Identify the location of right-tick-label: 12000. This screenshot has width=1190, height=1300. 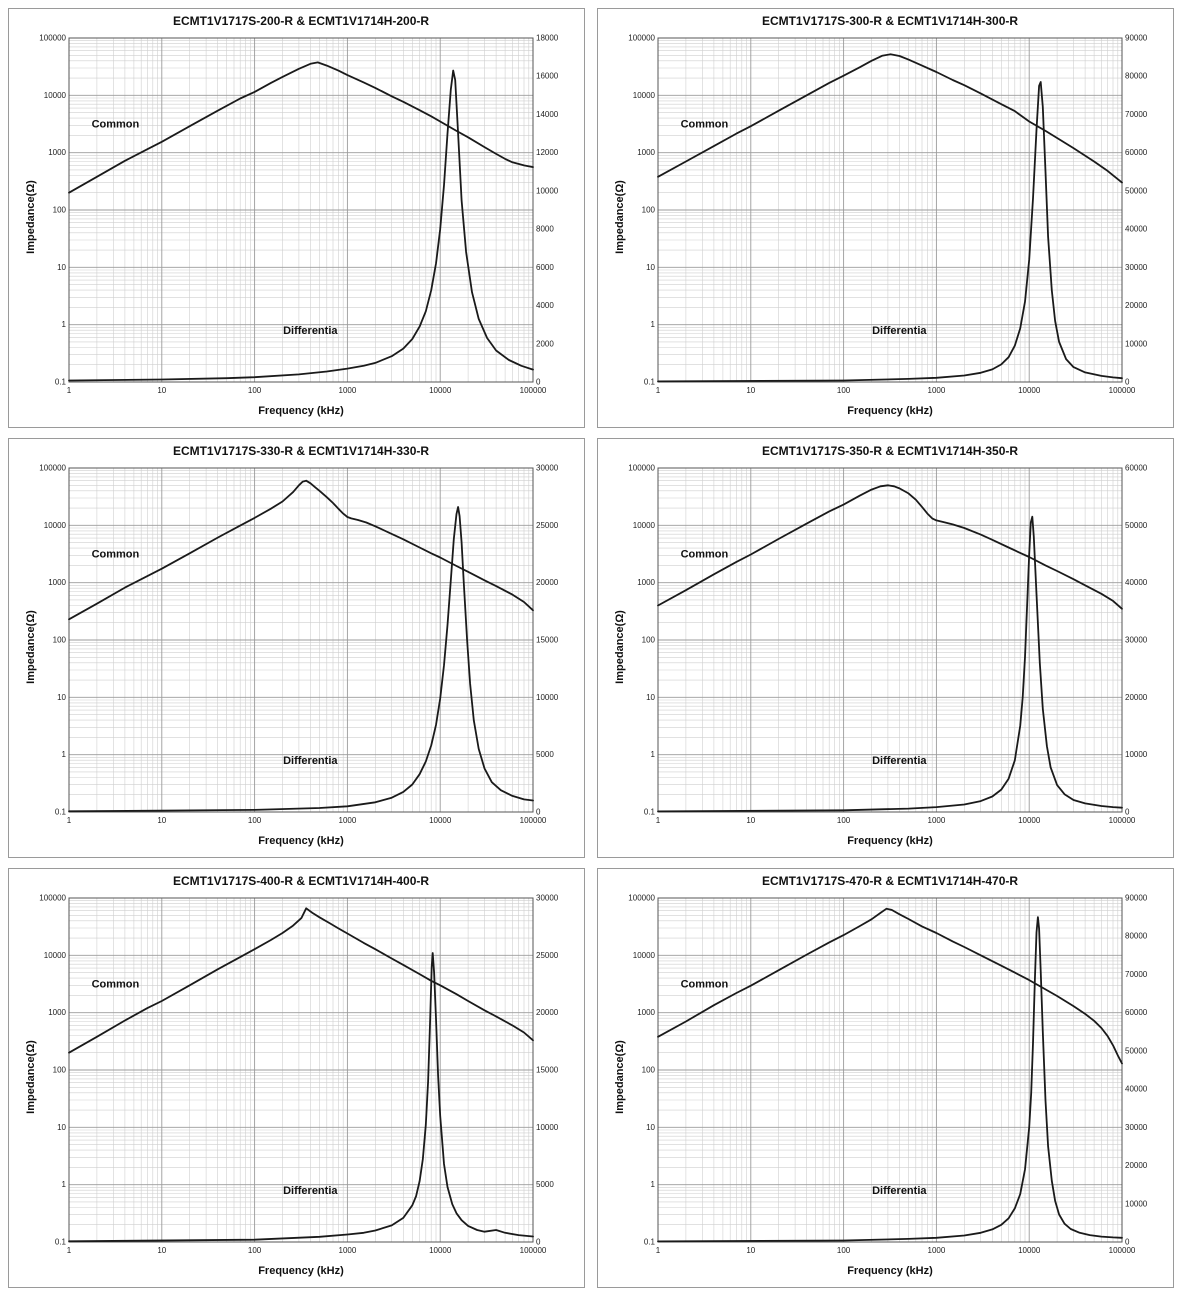
(547, 152).